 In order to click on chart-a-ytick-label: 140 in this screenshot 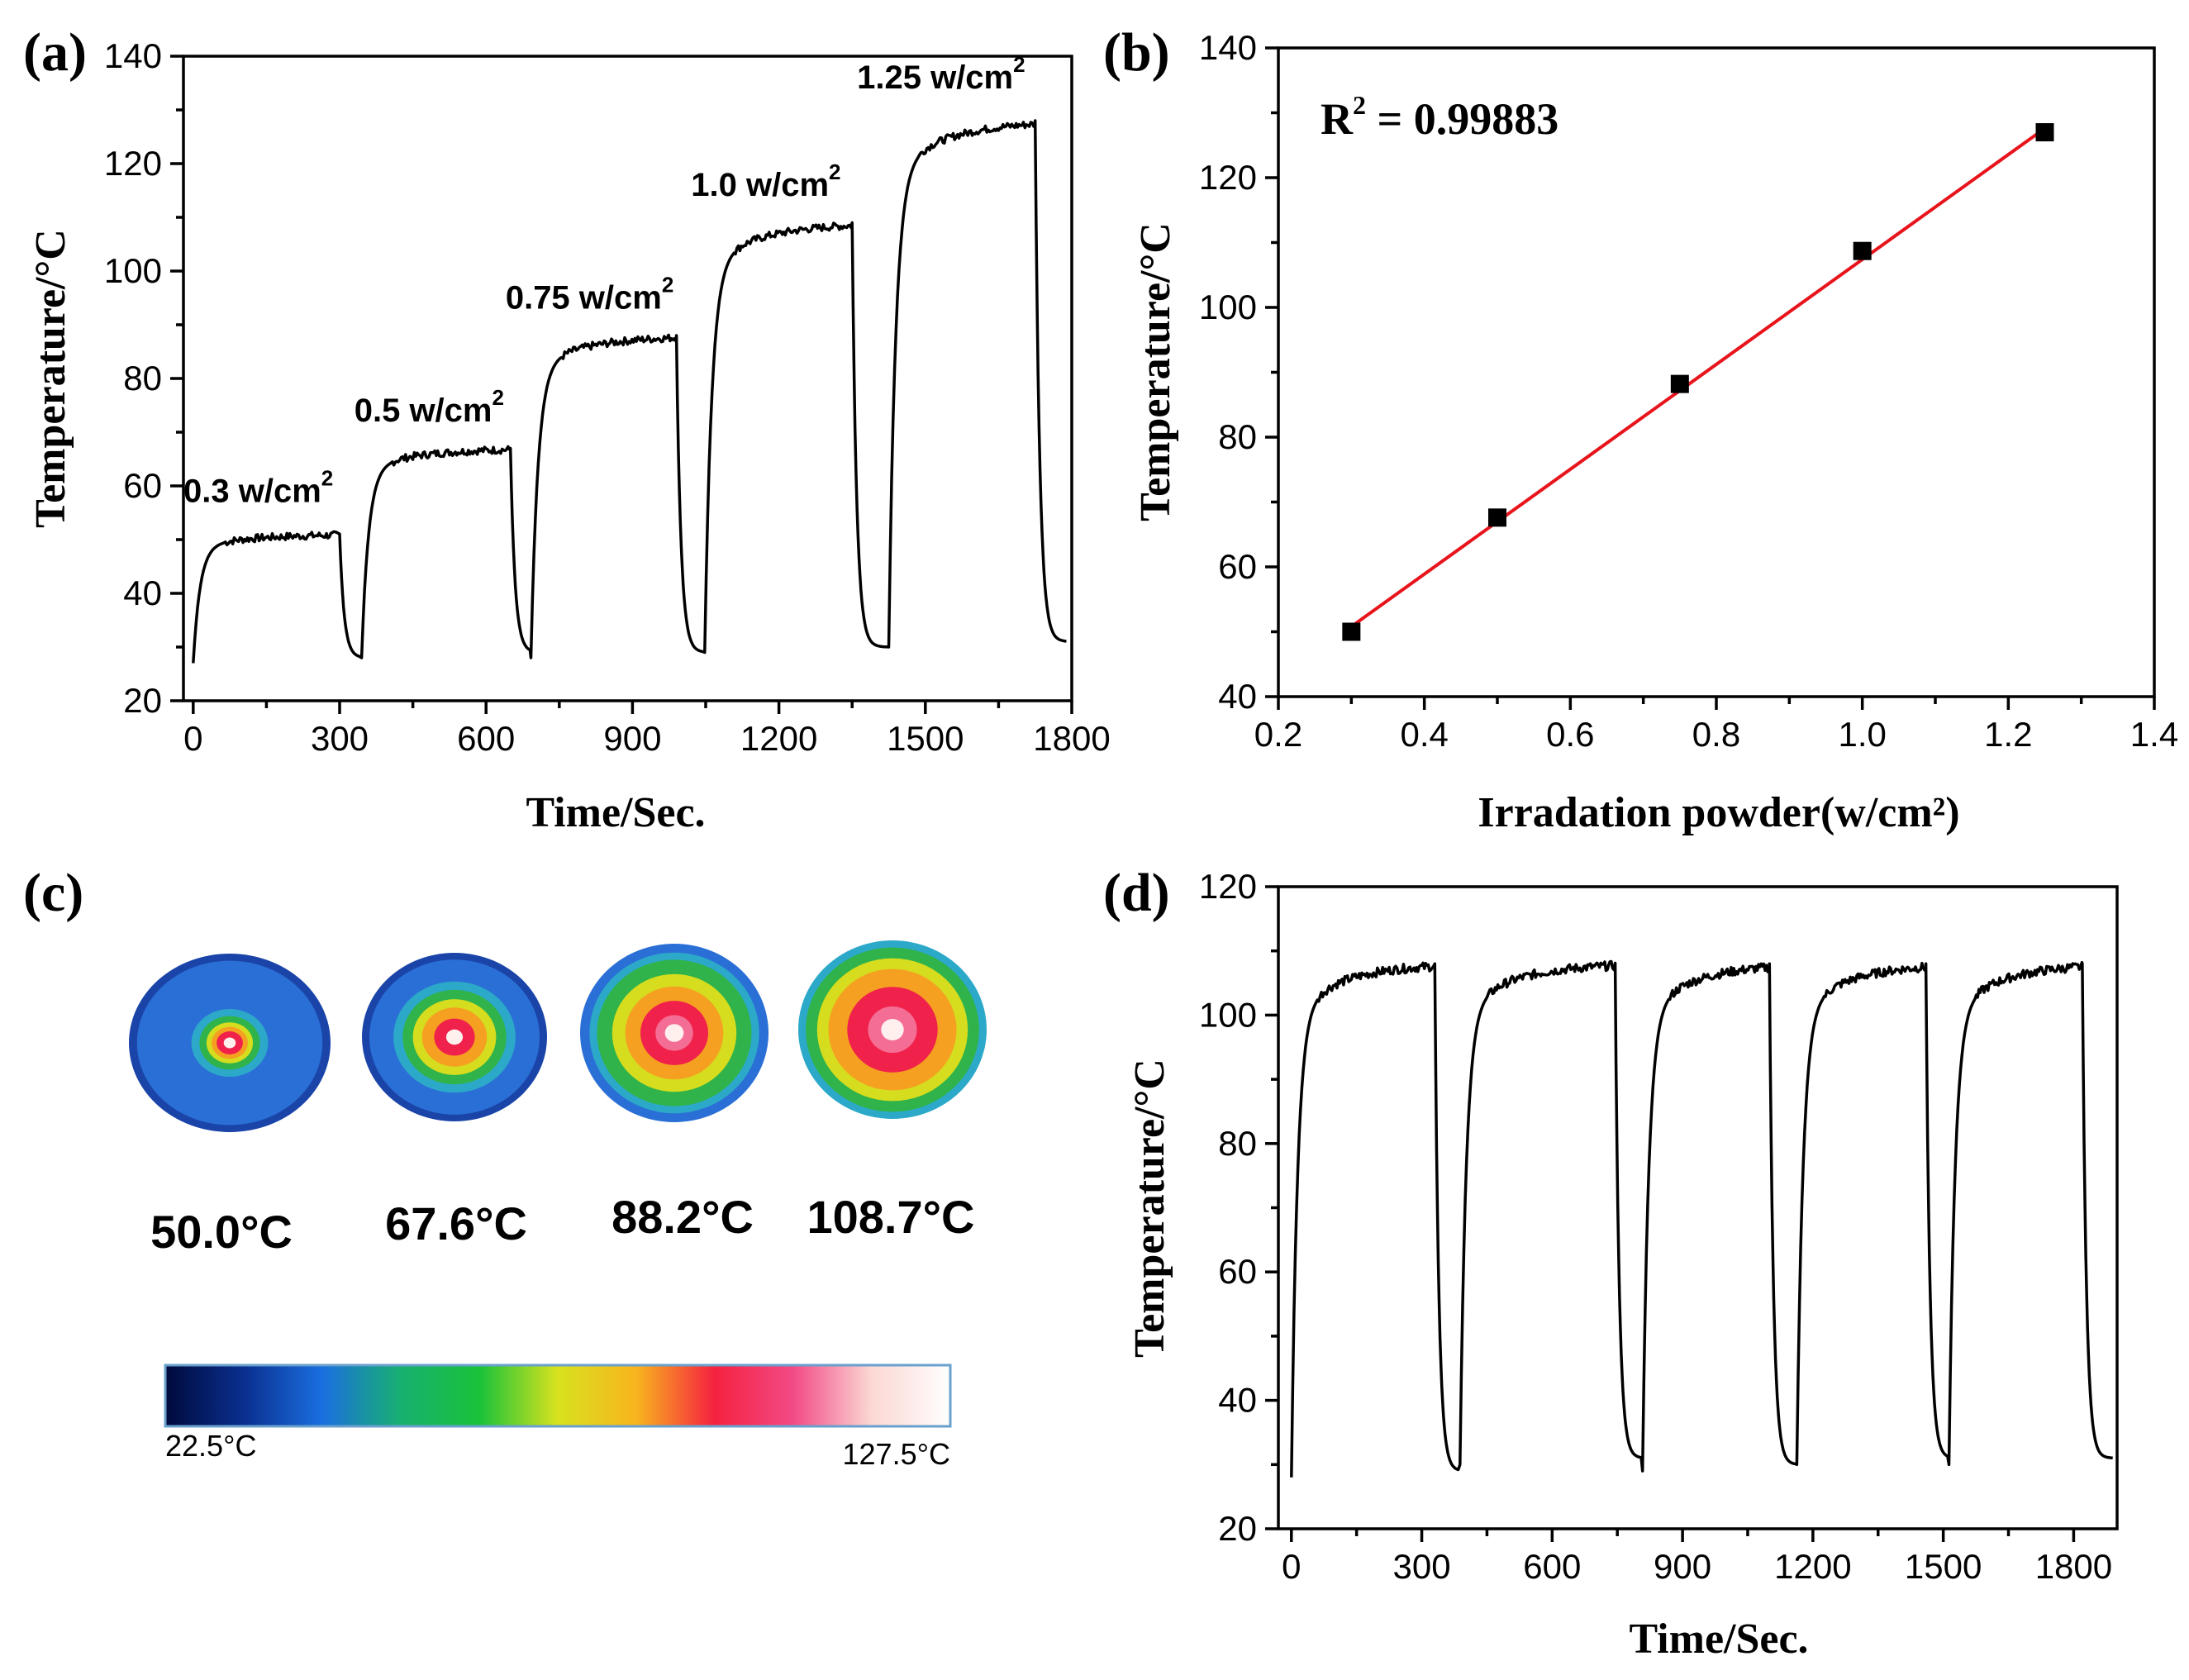, I will do `click(133, 55)`.